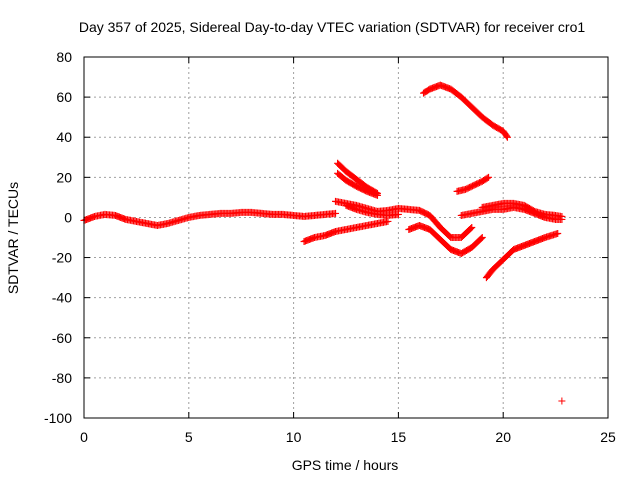  I want to click on x-tick-label: 25, so click(608, 437).